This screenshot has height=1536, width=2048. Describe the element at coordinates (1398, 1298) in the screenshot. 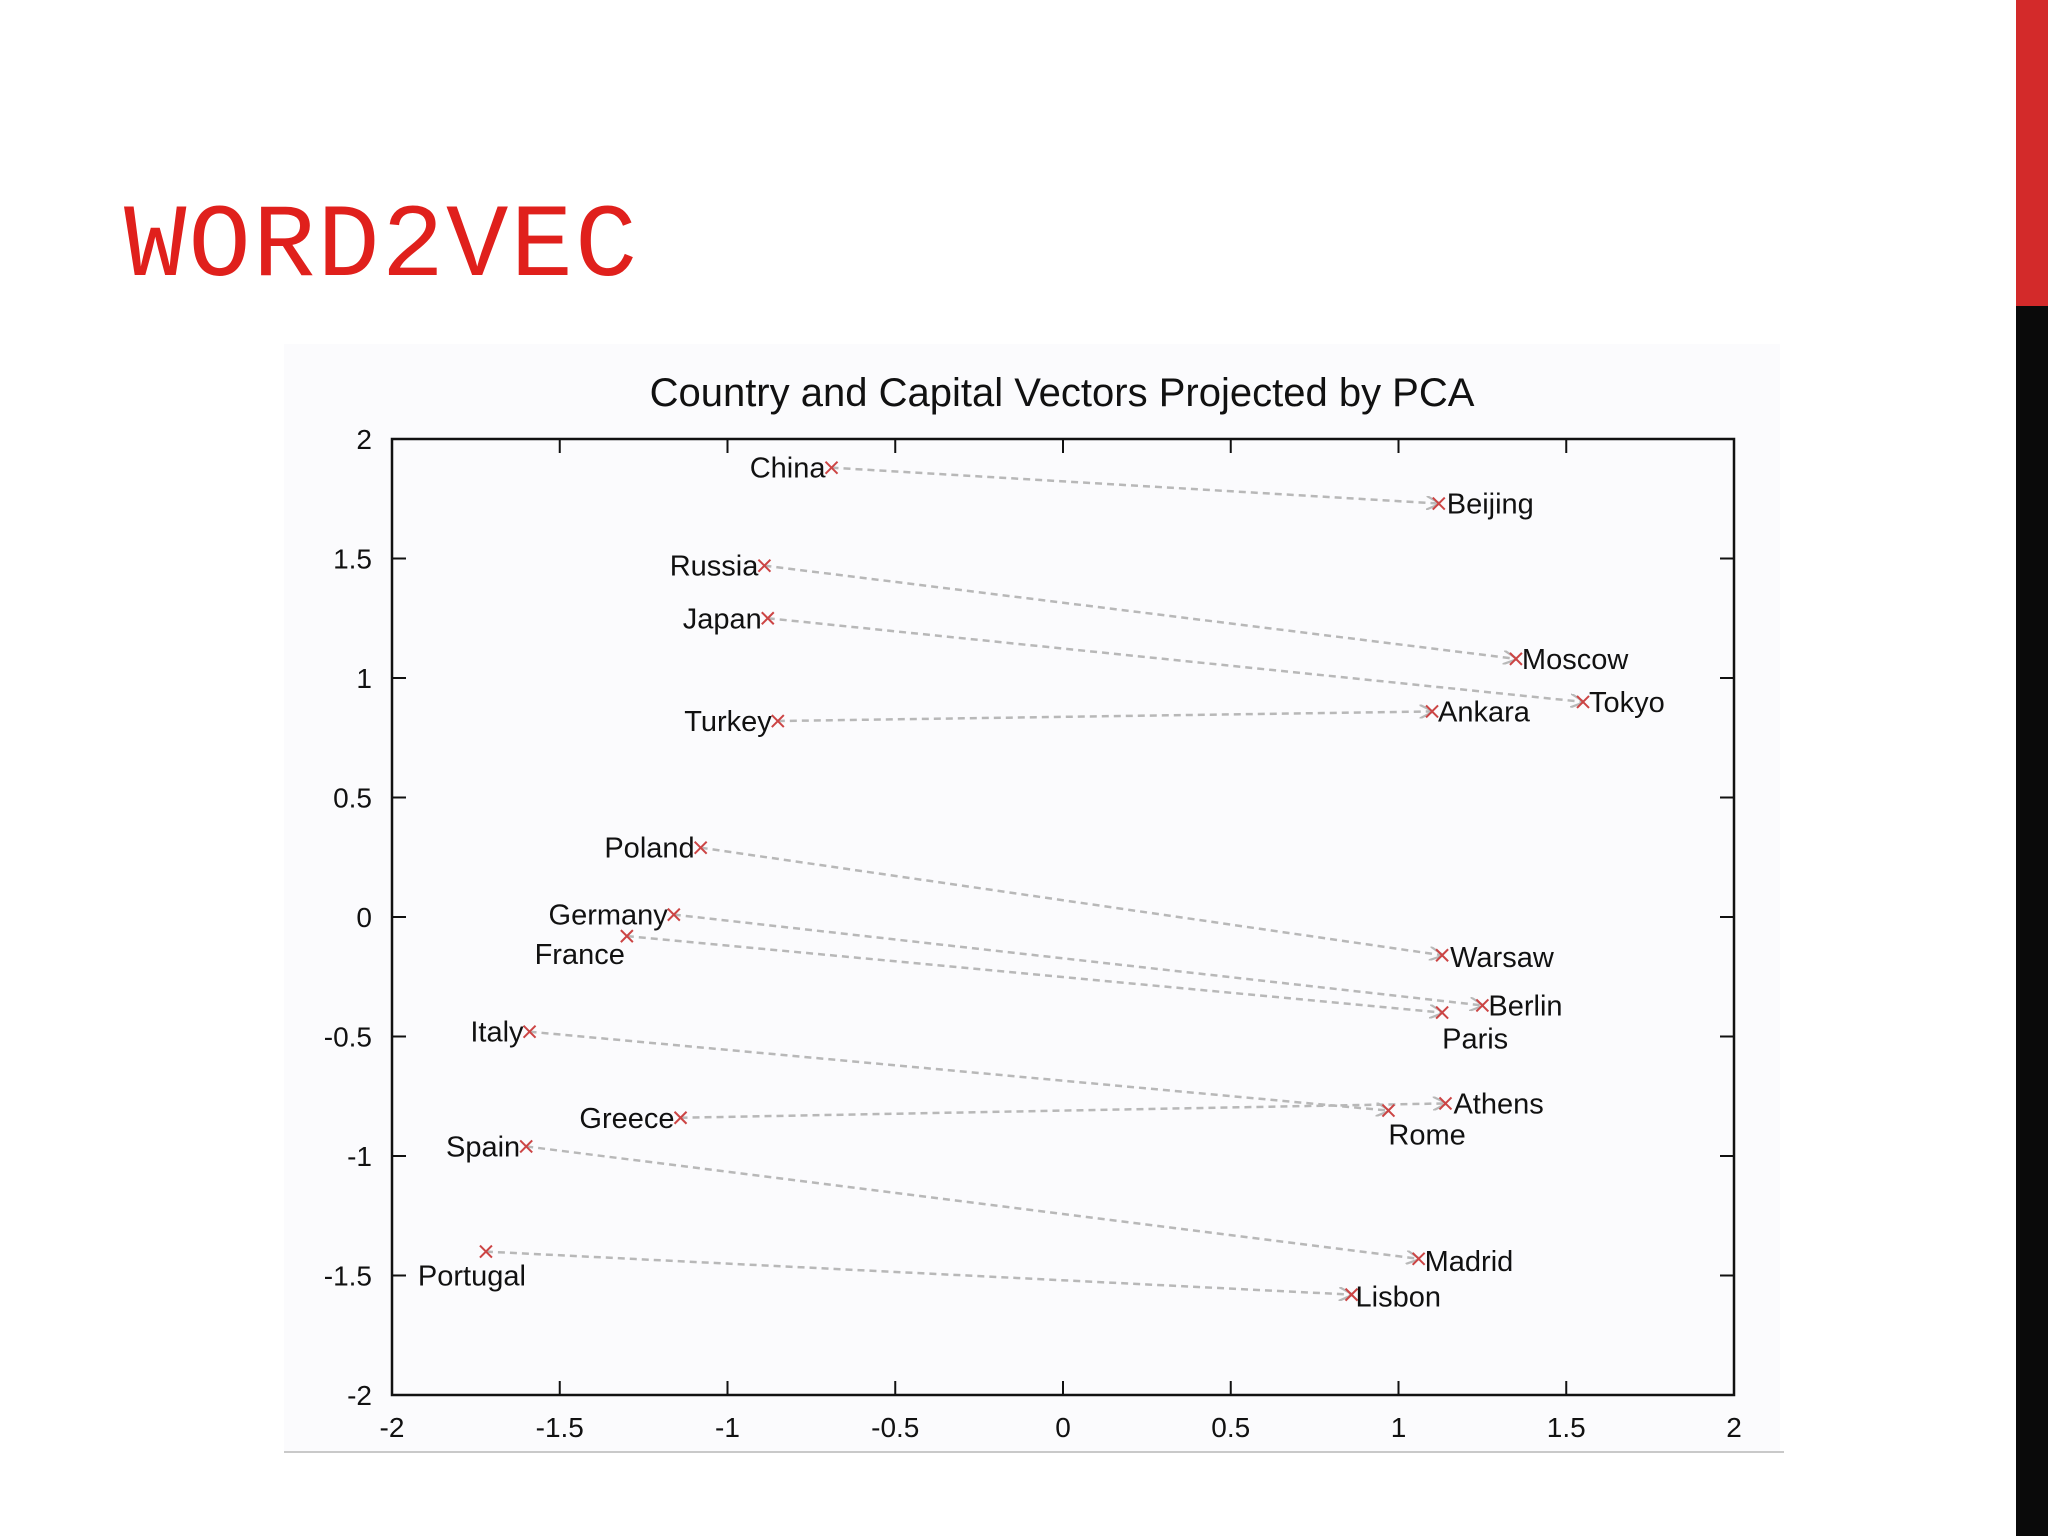

I see `capital-label: Lisbon` at that location.